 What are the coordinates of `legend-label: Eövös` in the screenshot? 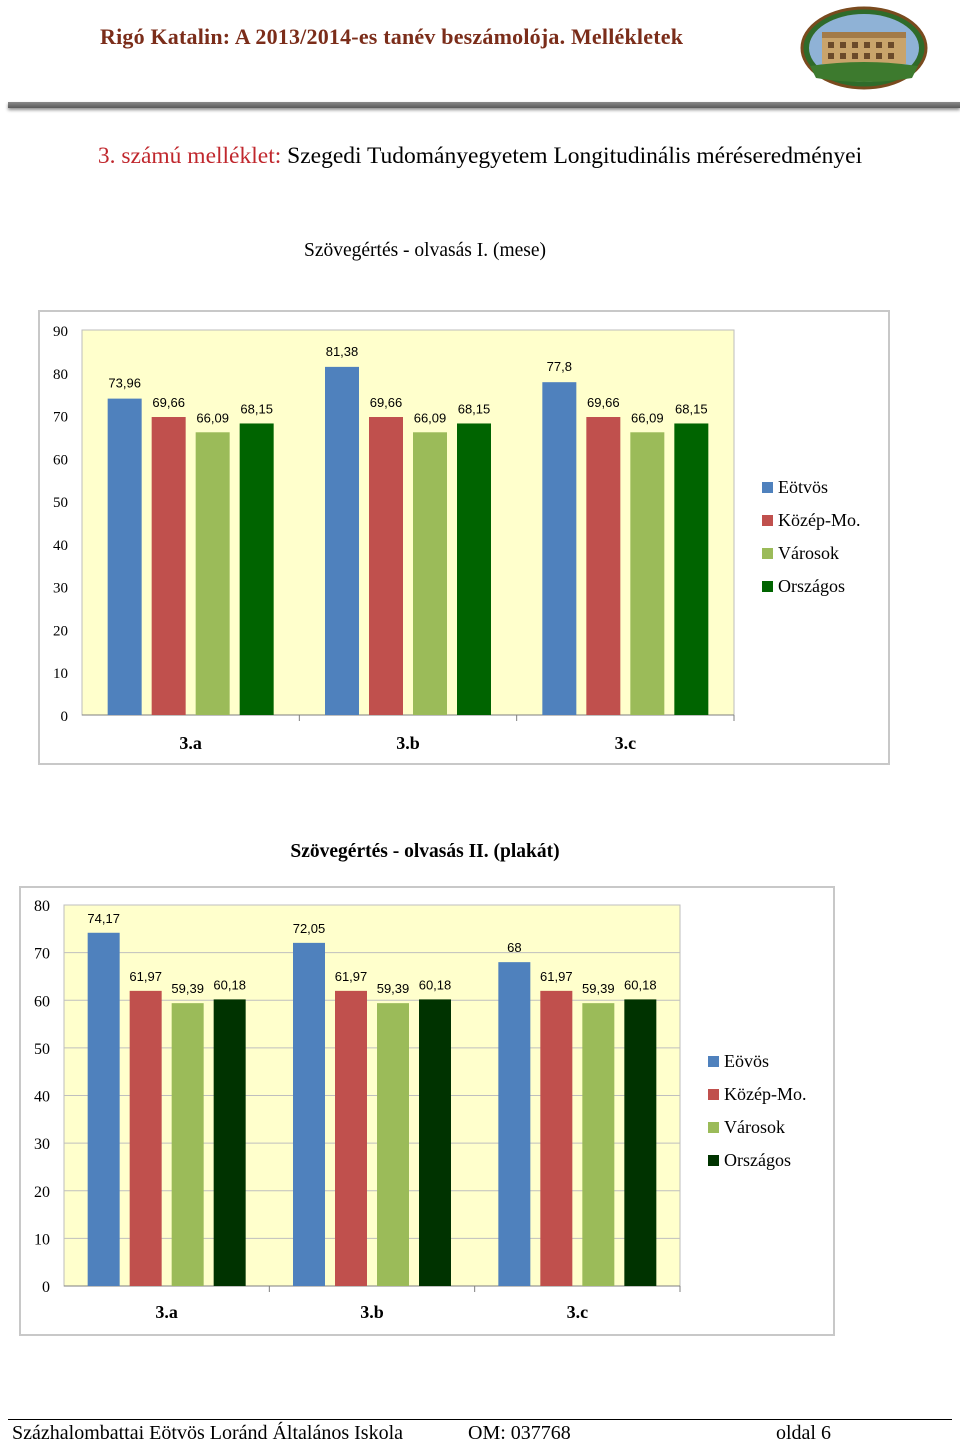 It's located at (746, 1061).